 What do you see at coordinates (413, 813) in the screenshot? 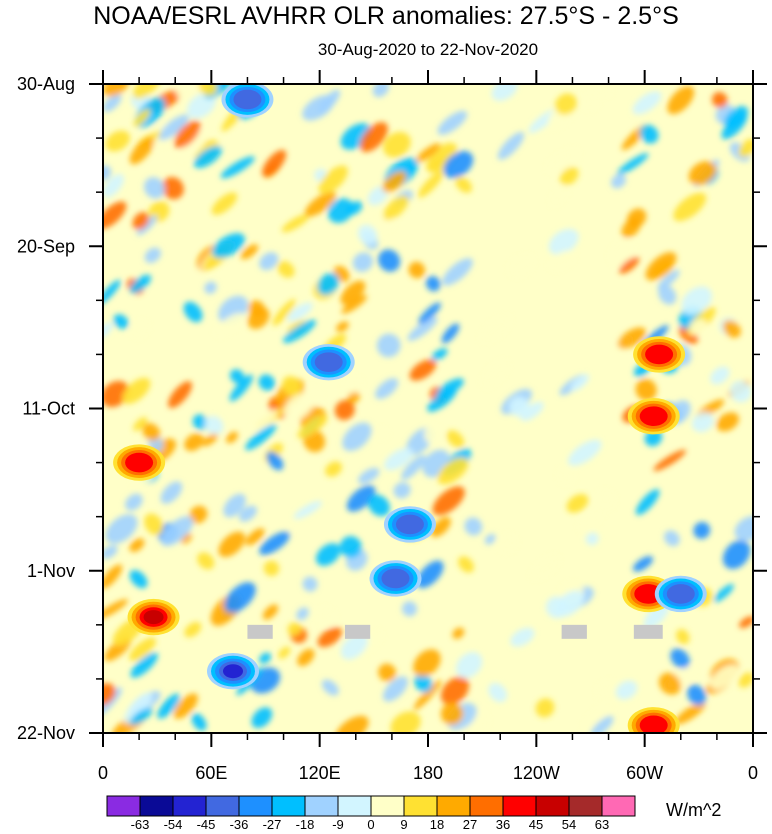
I see `colorbar: -63 -54 -45 -36 -27 -18 -9 0 9 18 27 36 45 54 63 W/m^2` at bounding box center [413, 813].